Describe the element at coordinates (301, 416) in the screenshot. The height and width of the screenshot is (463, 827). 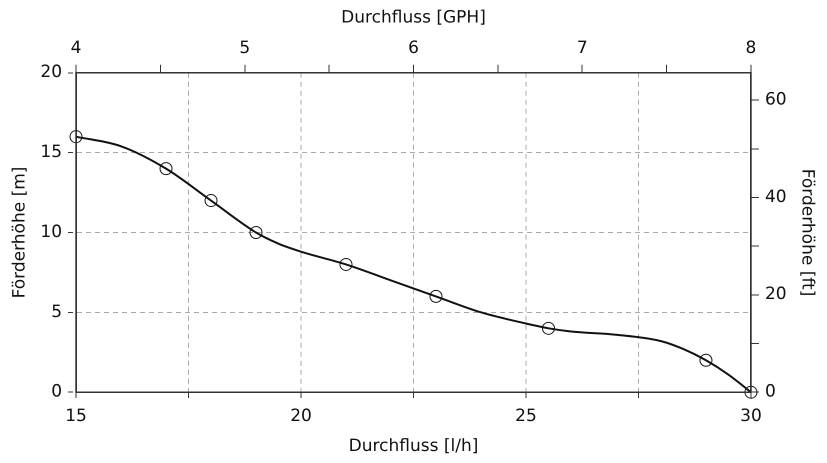
I see `x-tick-label: 20` at that location.